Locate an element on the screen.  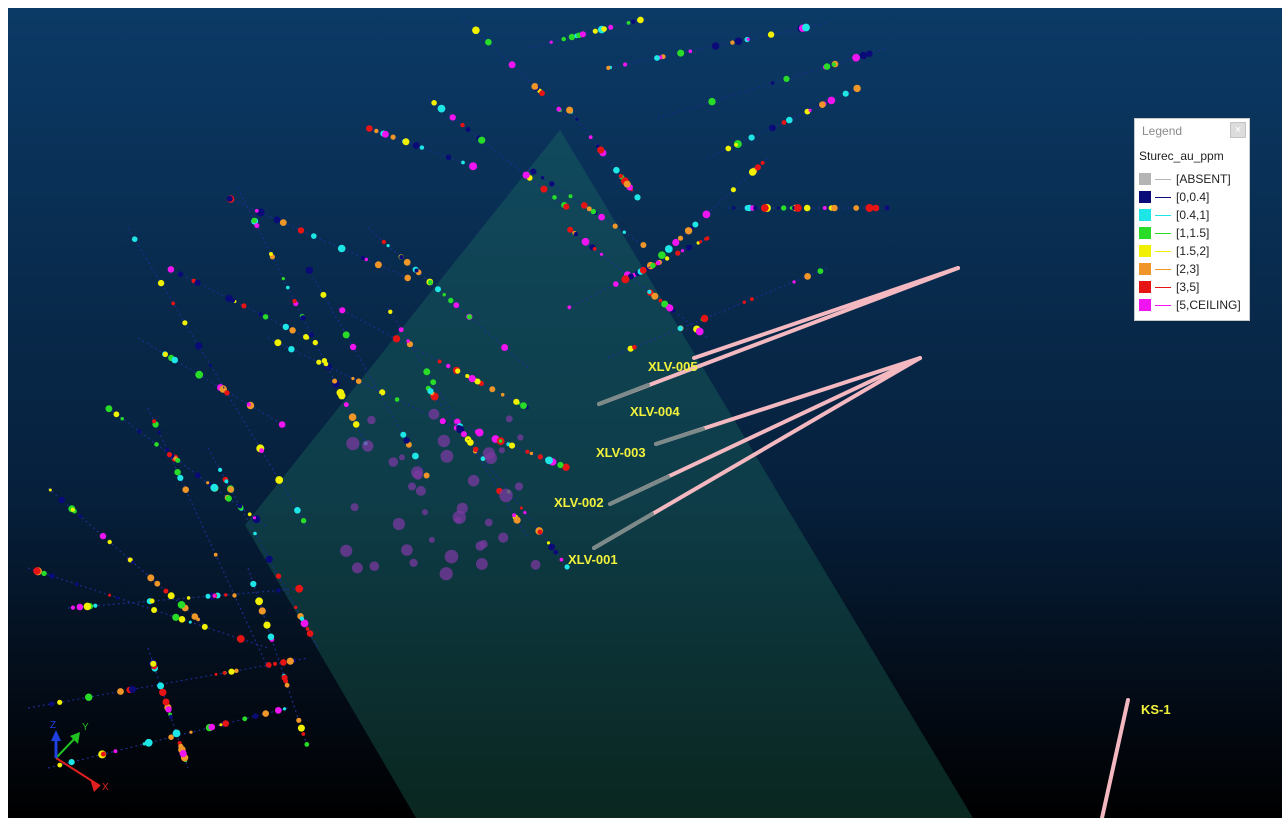
drillhole-label-xlv-005: XLV-005 is located at coordinates (673, 366).